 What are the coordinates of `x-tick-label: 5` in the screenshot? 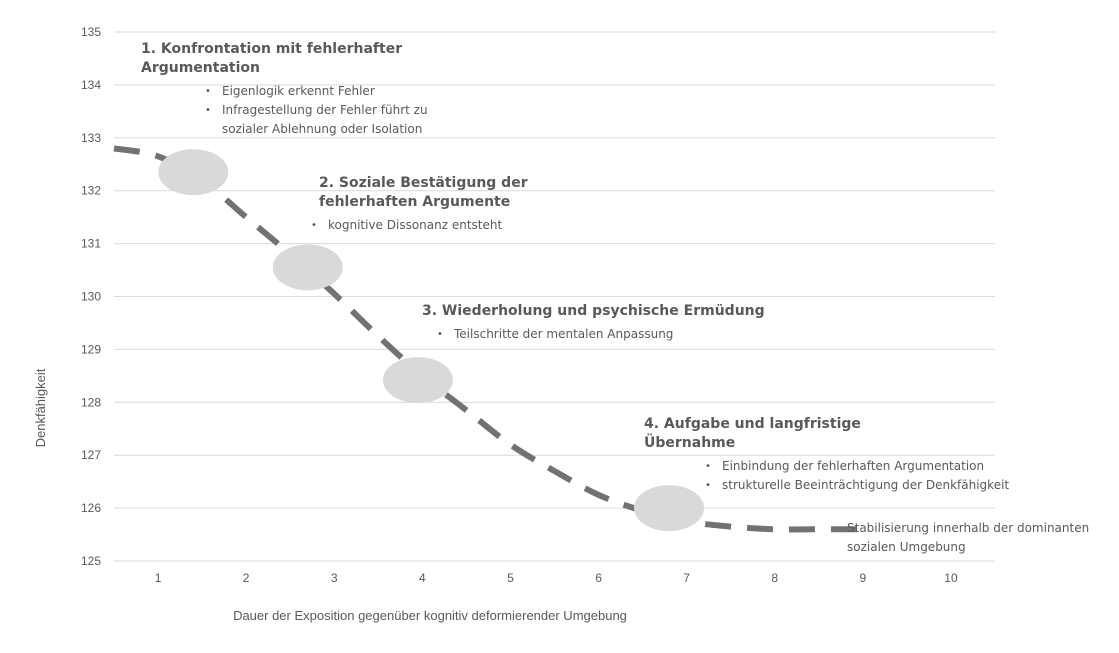 It's located at (510, 578).